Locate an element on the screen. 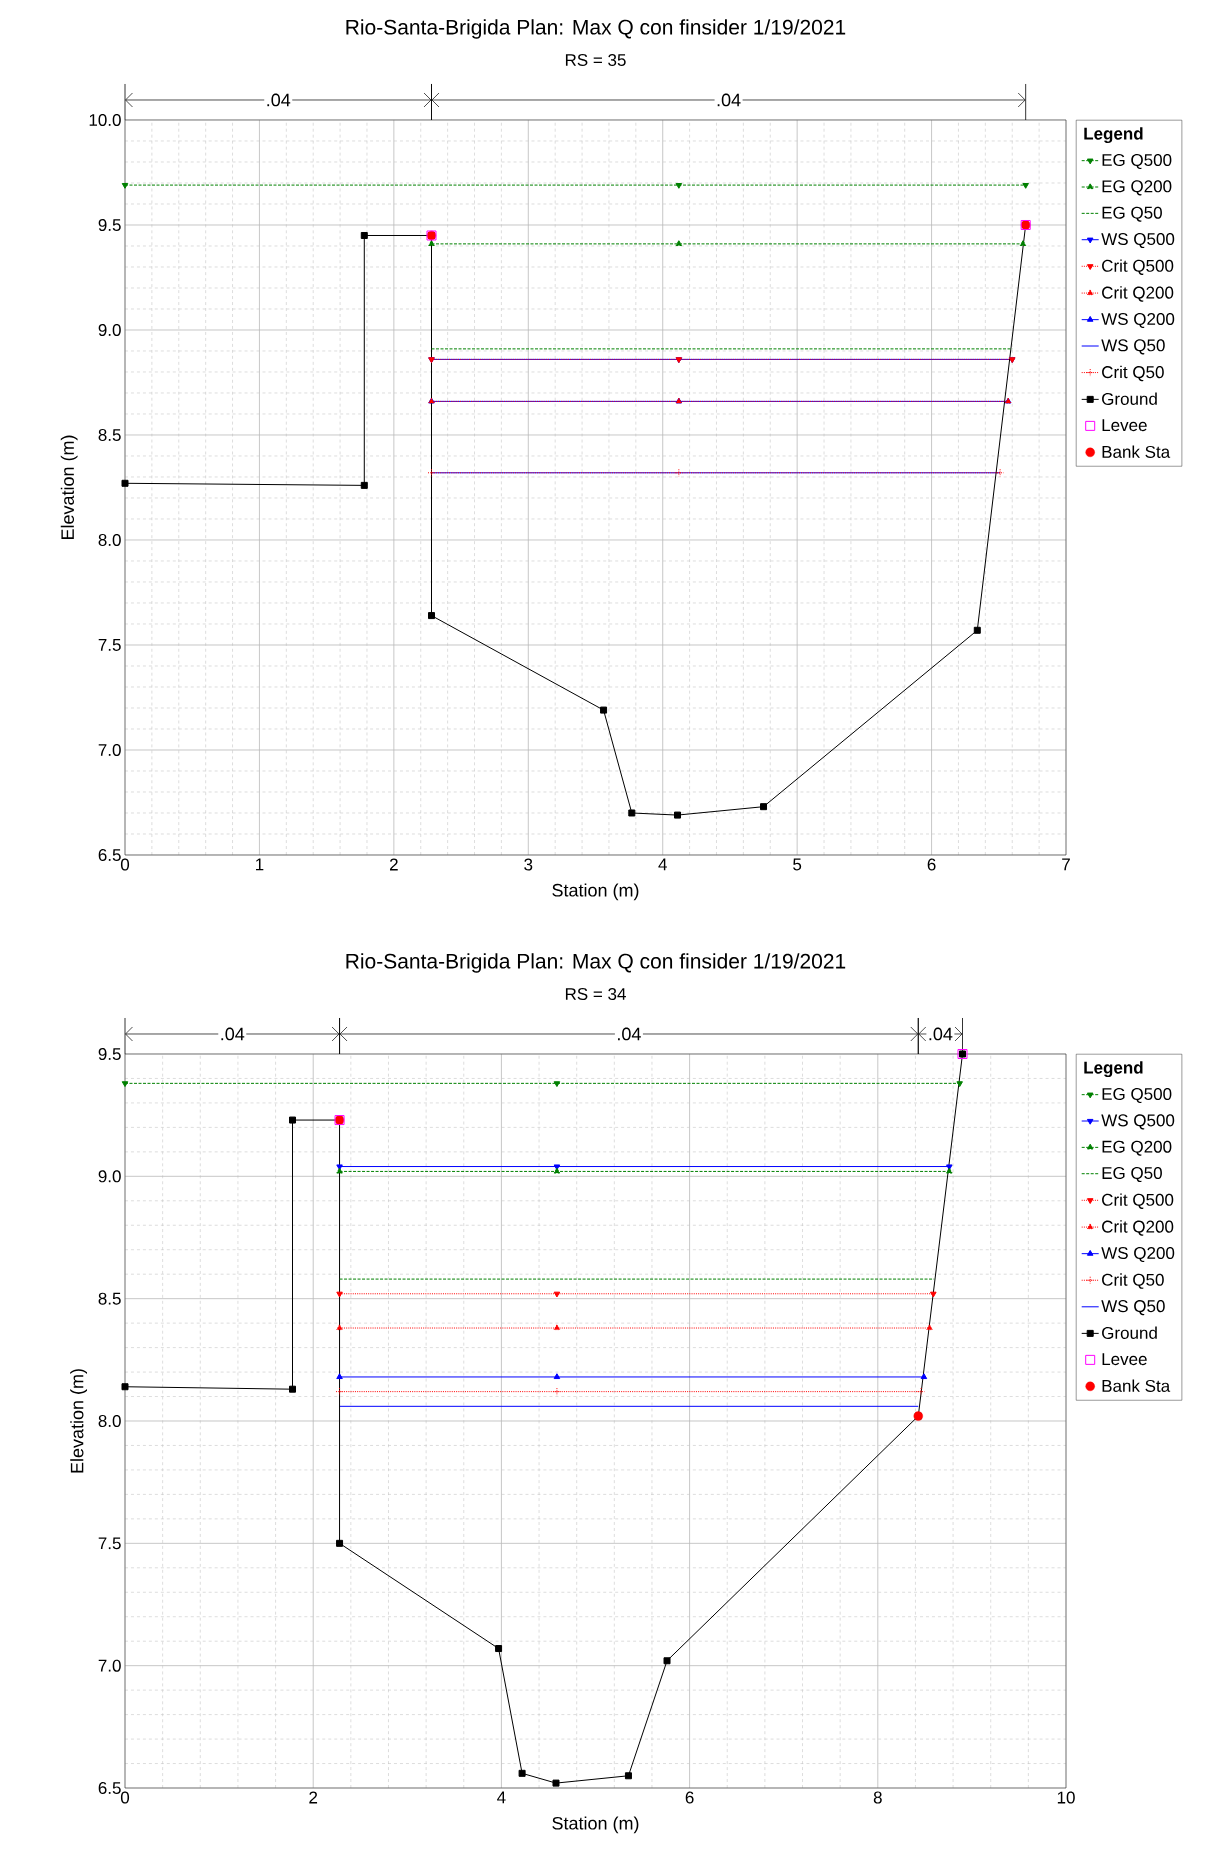 The image size is (1214, 1868). x-tick-label: 7 is located at coordinates (1066, 864).